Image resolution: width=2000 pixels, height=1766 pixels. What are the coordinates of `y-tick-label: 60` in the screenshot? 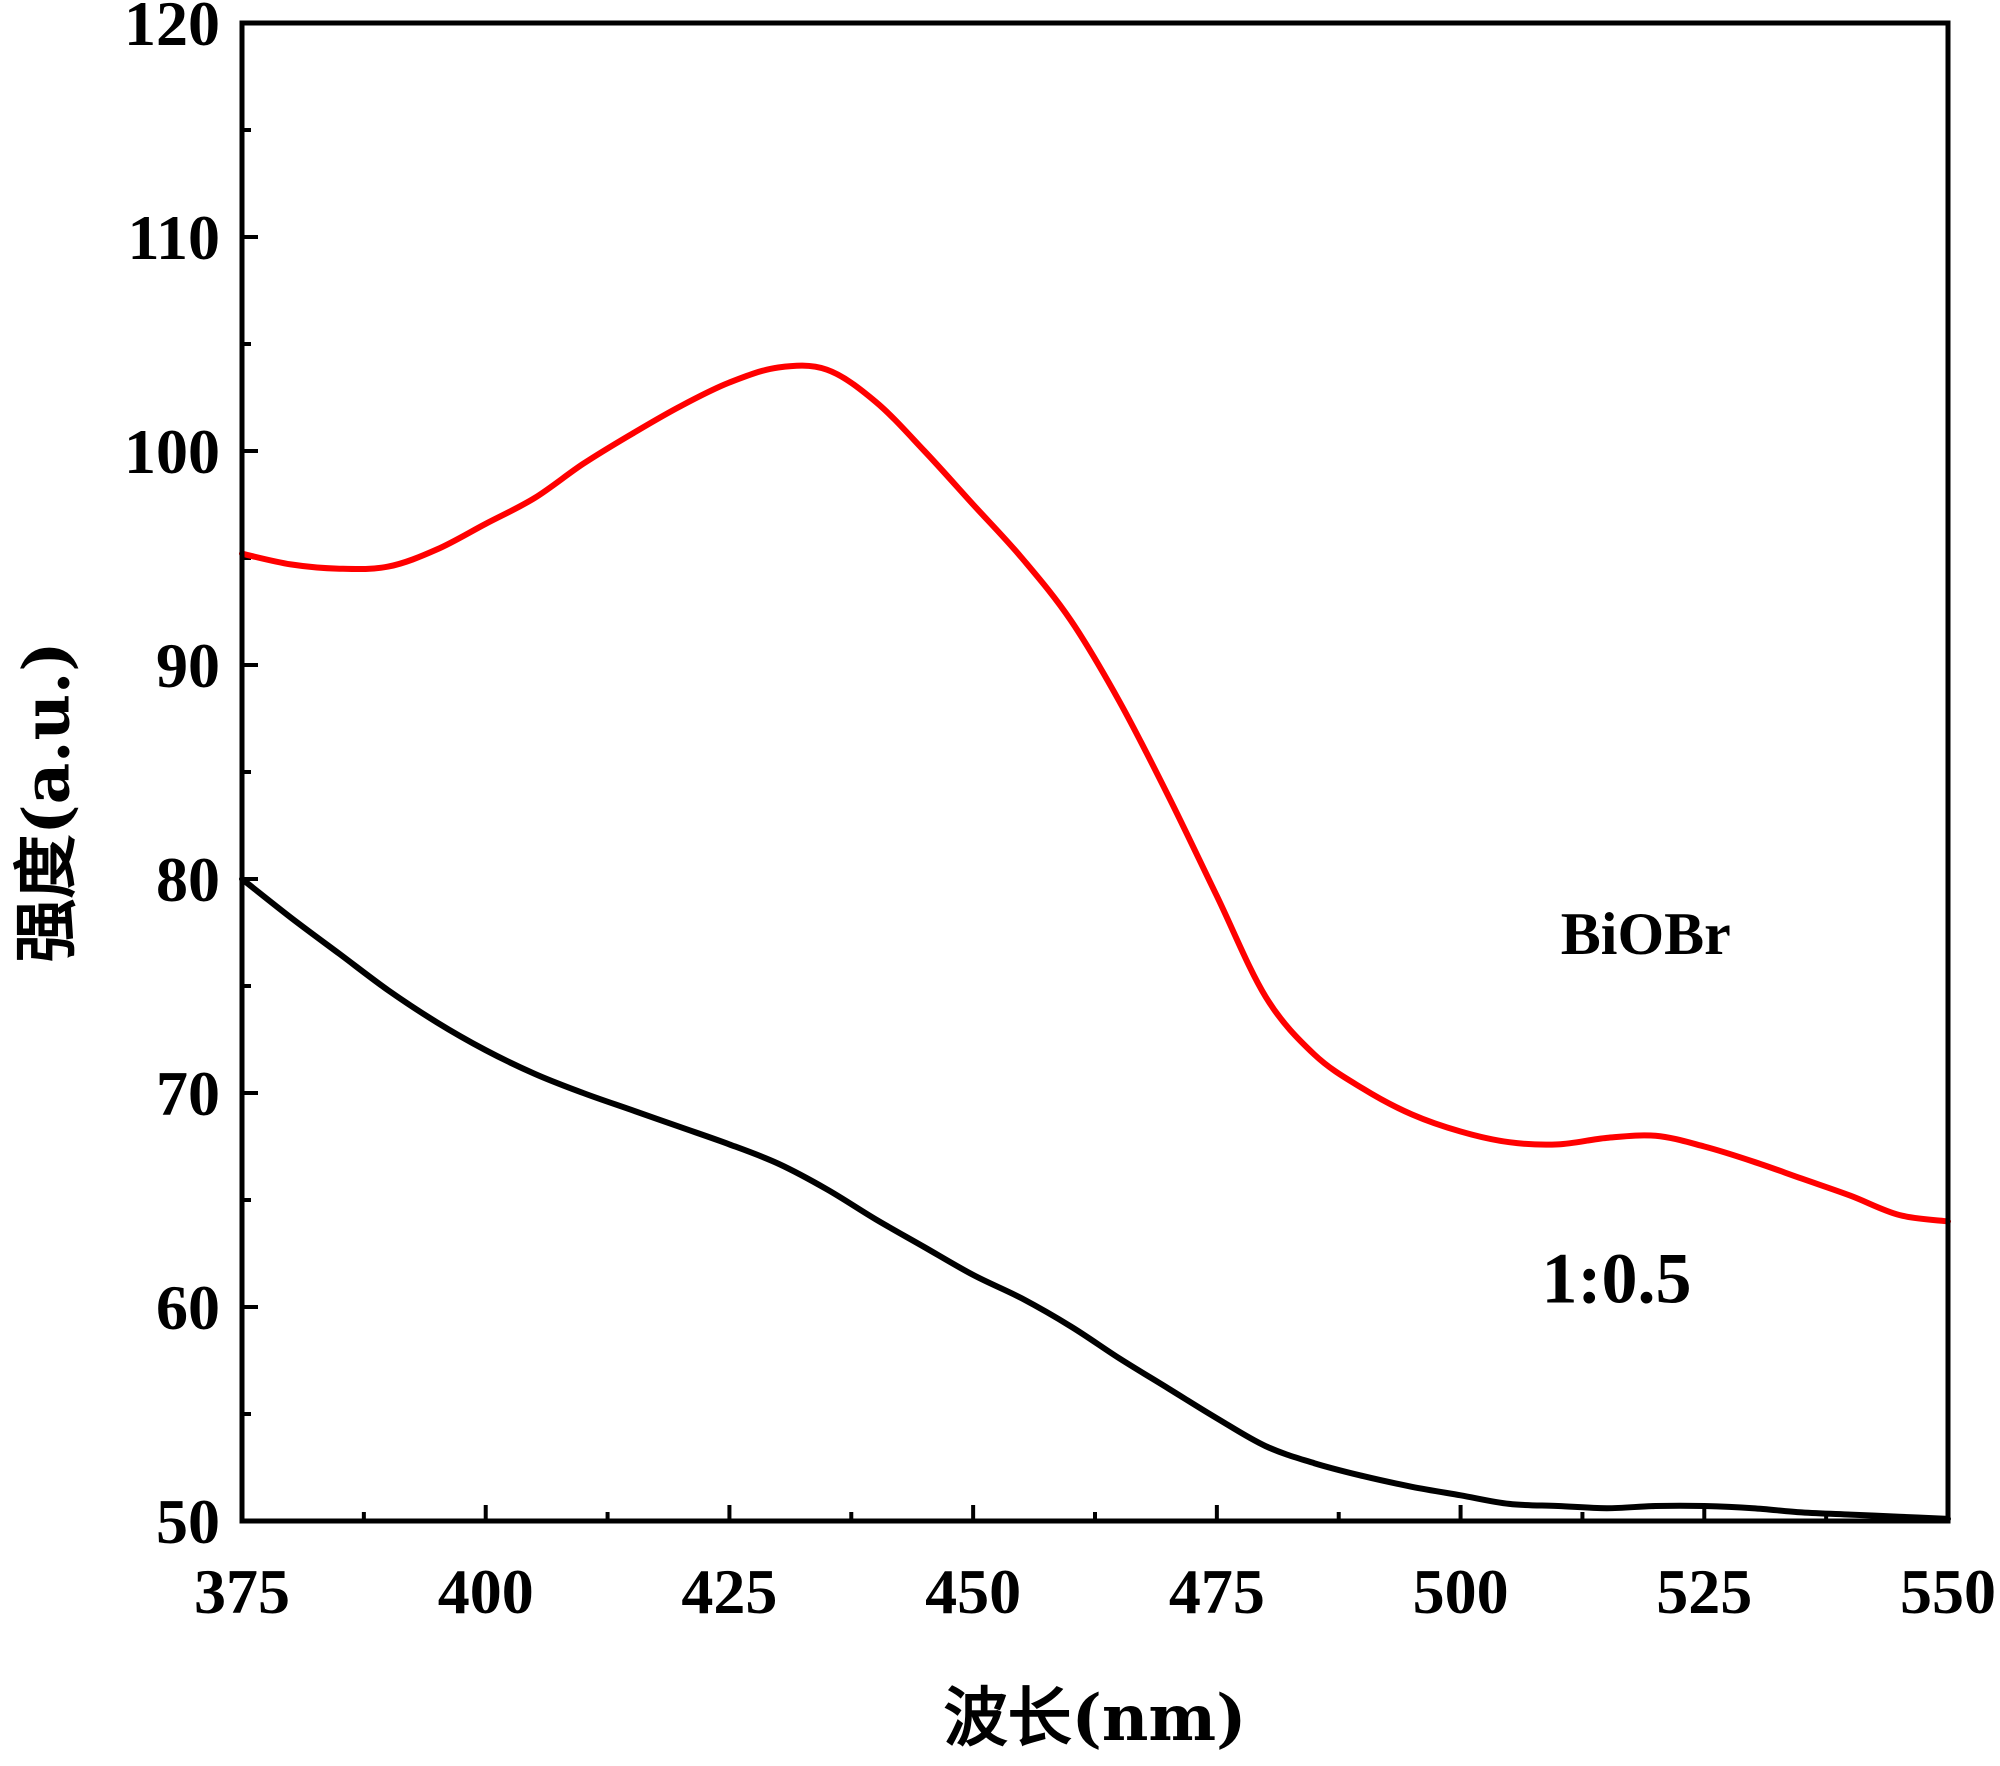 It's located at (188, 1307).